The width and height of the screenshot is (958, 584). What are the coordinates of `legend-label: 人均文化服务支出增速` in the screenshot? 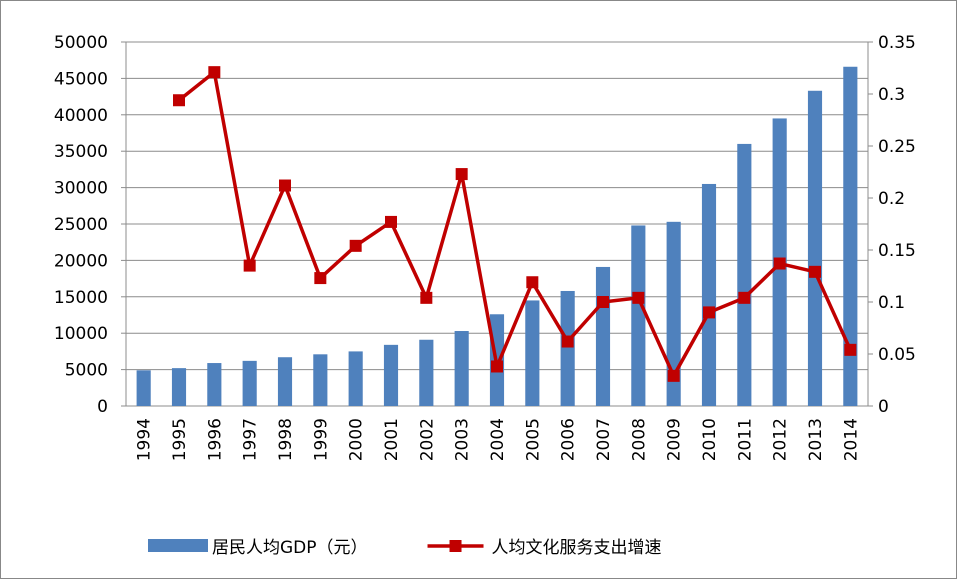 It's located at (577, 548).